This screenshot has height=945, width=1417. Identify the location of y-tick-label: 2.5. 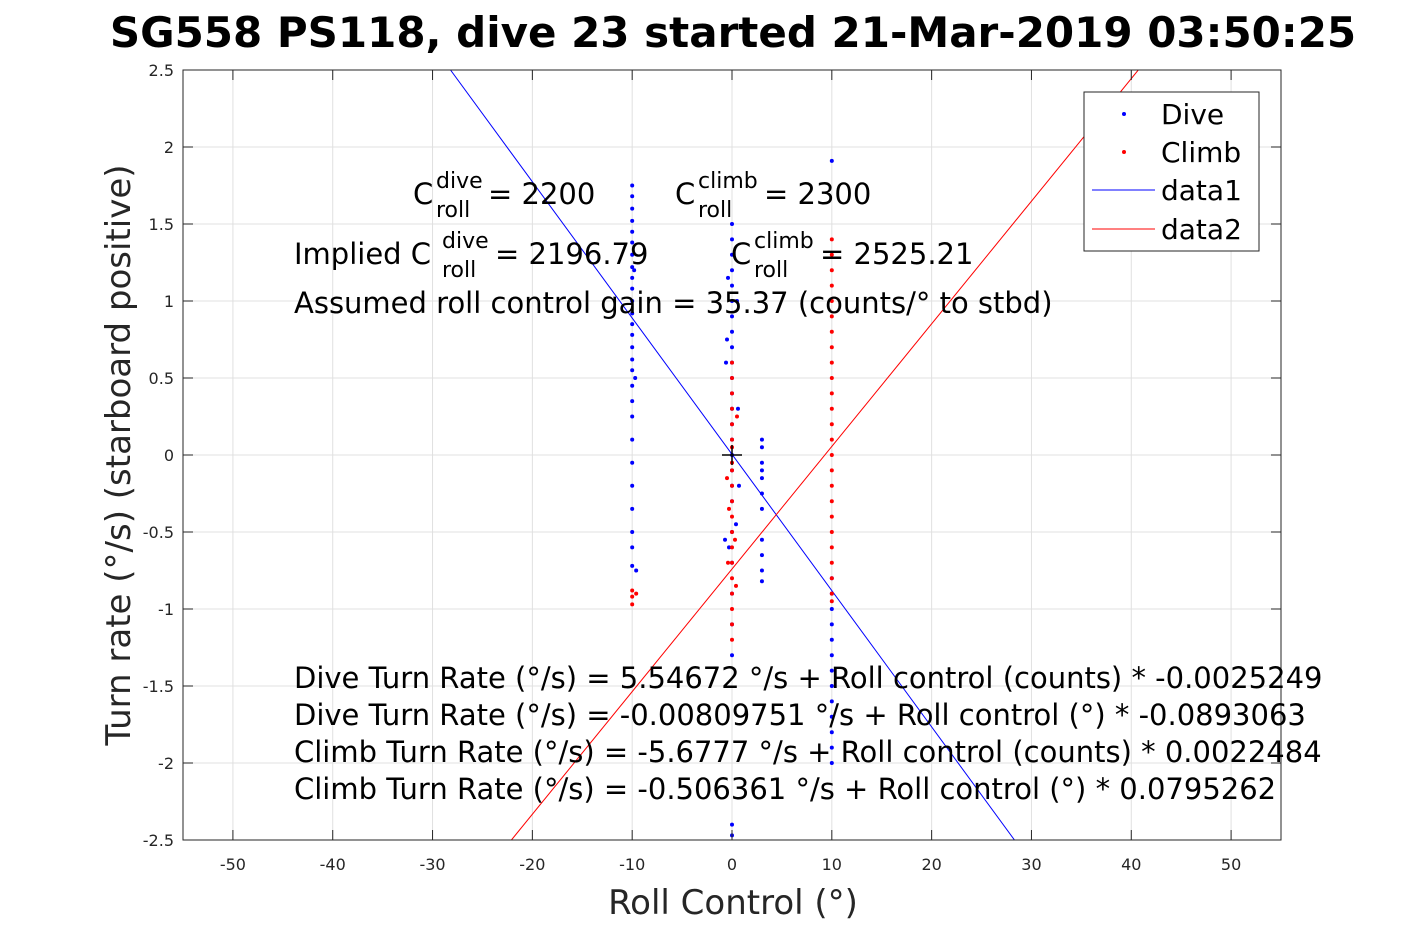
(161, 70).